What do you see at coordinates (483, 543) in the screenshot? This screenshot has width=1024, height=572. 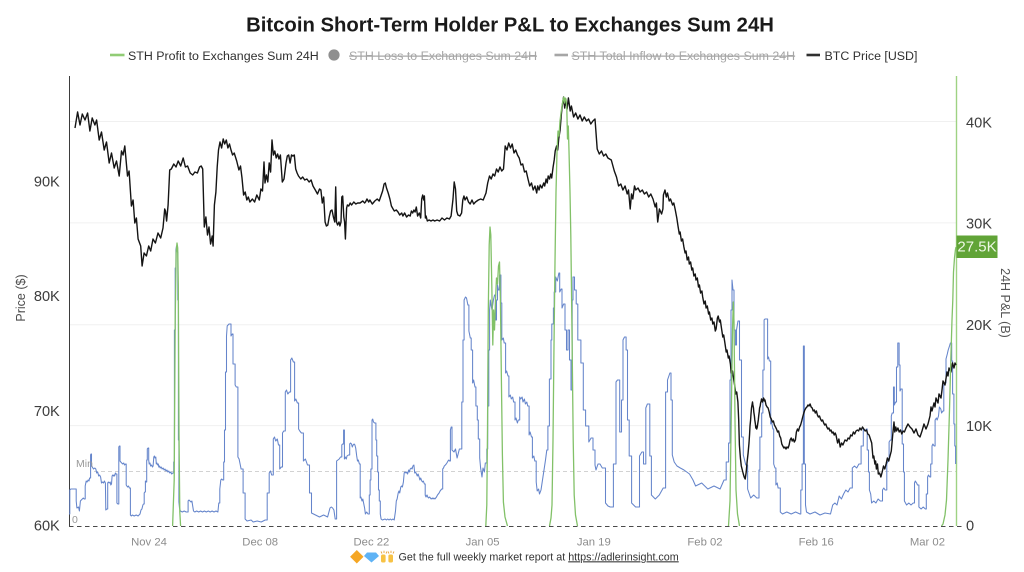 I see `svg-text: Jan 05` at bounding box center [483, 543].